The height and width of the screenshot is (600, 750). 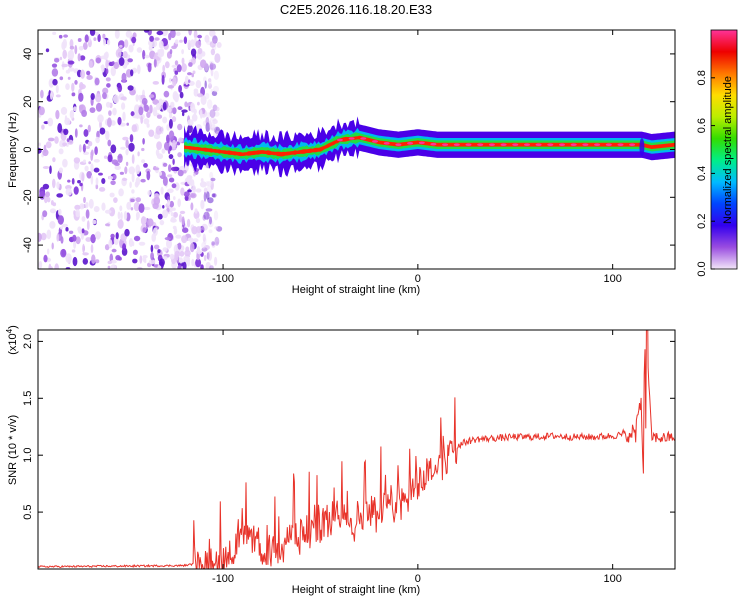 I want to click on x-tick-label: -100, so click(x=223, y=279).